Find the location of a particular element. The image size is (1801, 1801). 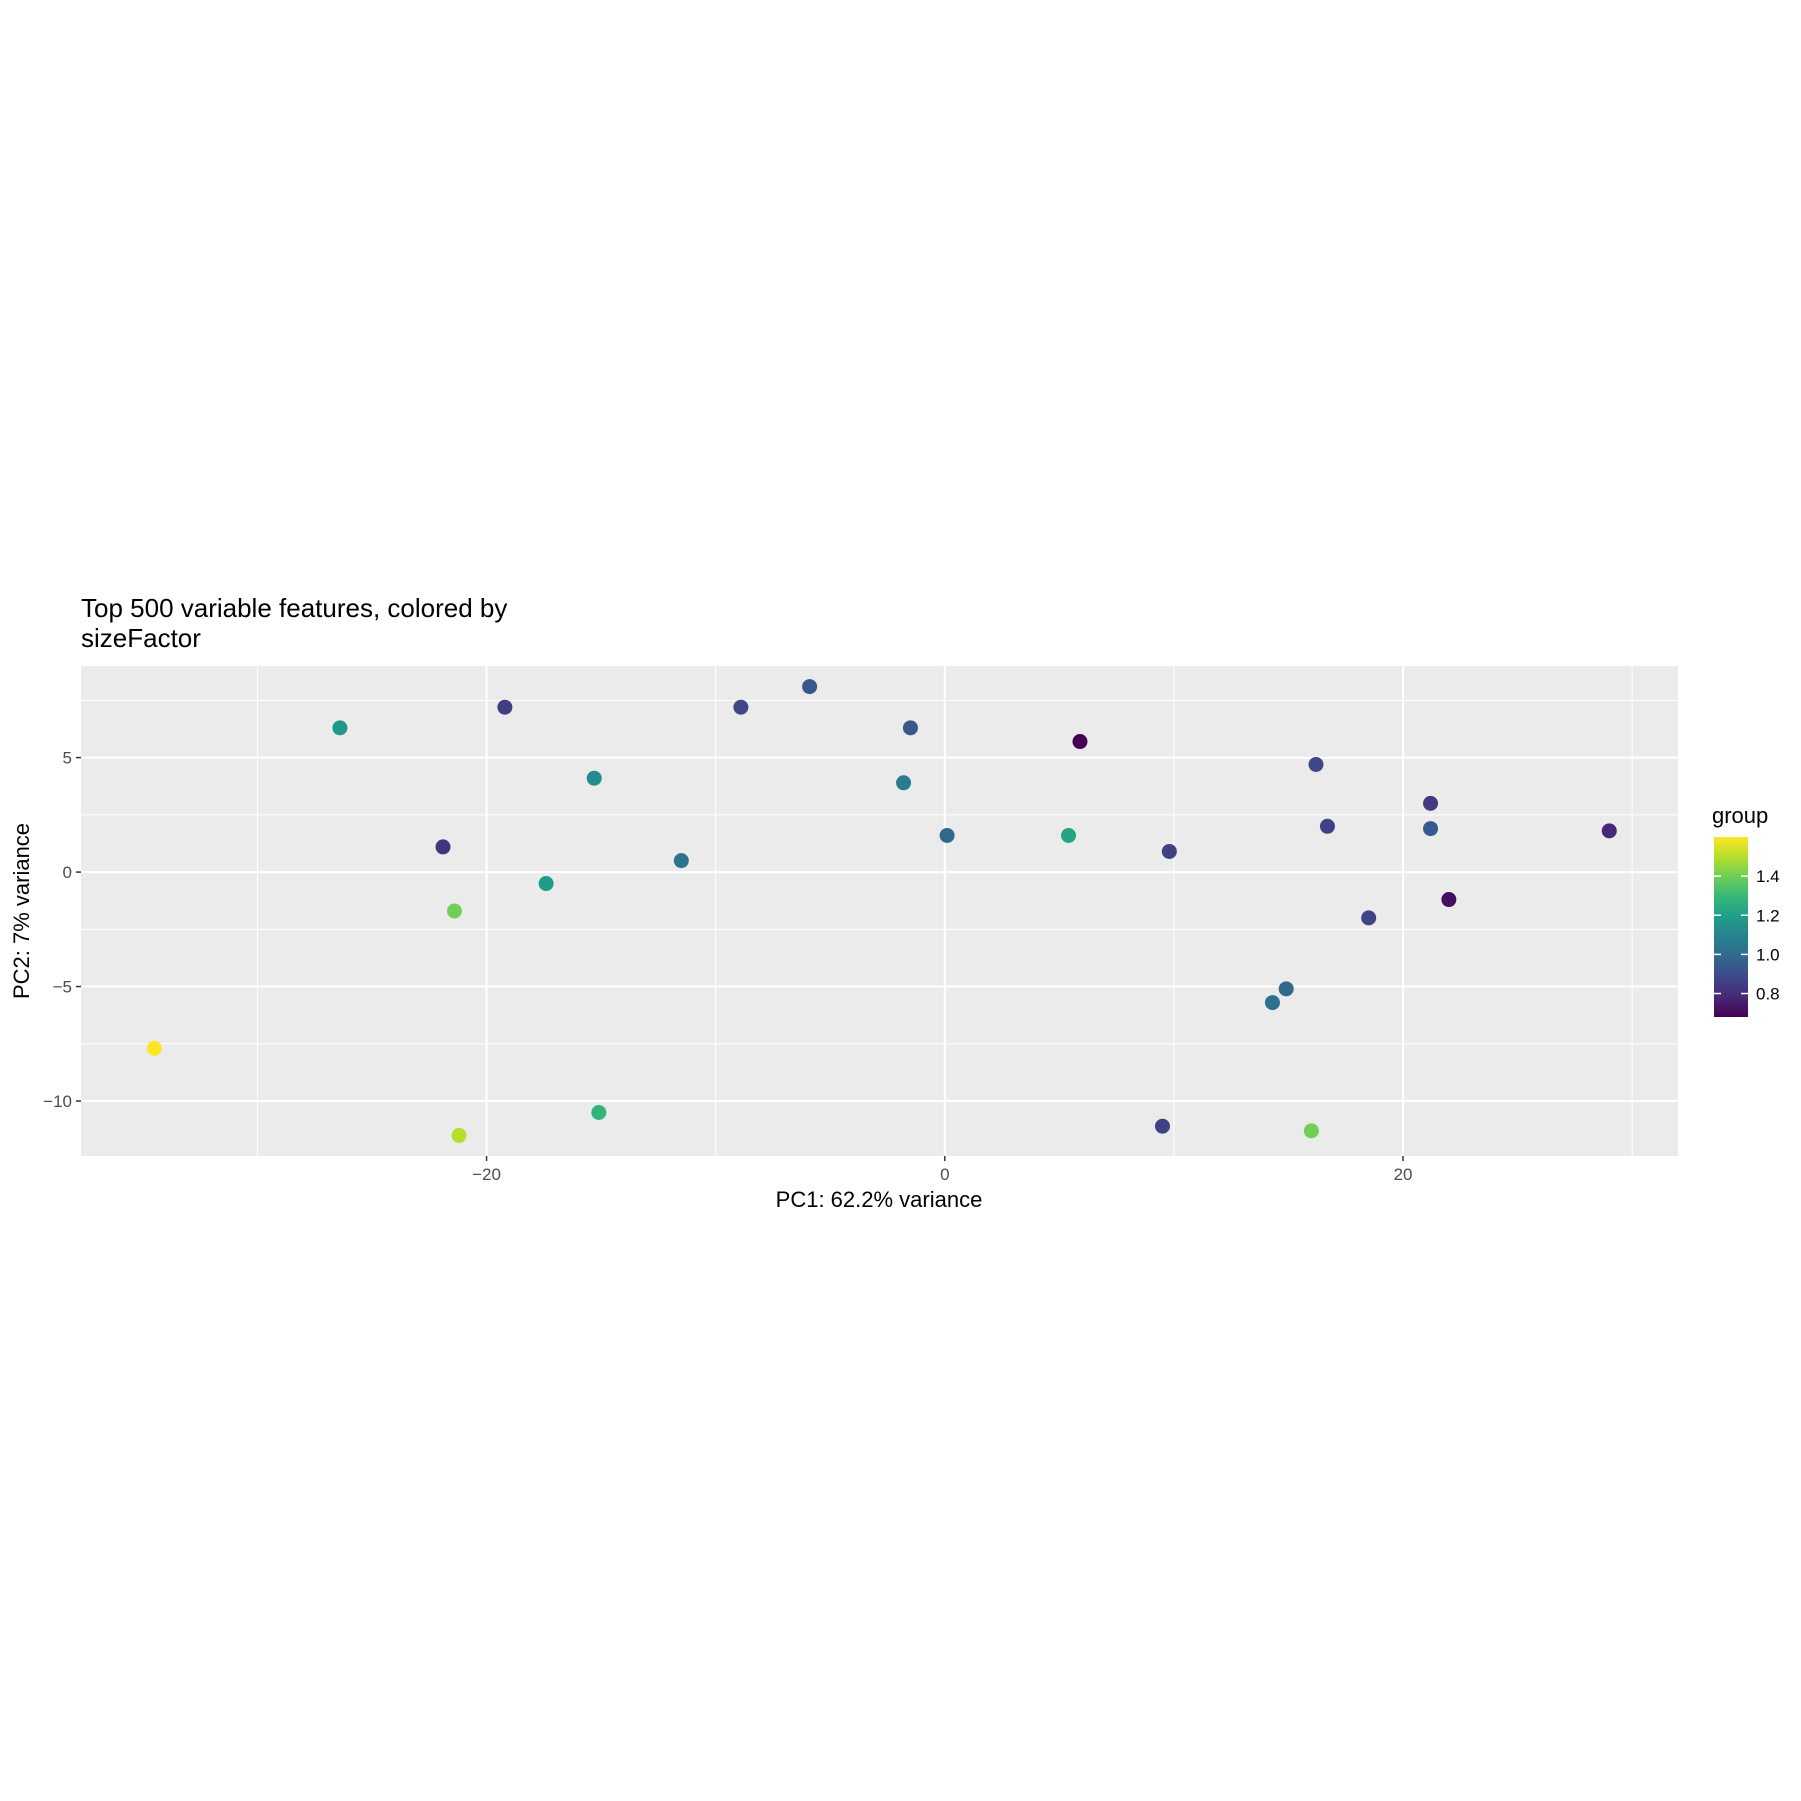

x-tick-label: 20 is located at coordinates (1403, 1174).